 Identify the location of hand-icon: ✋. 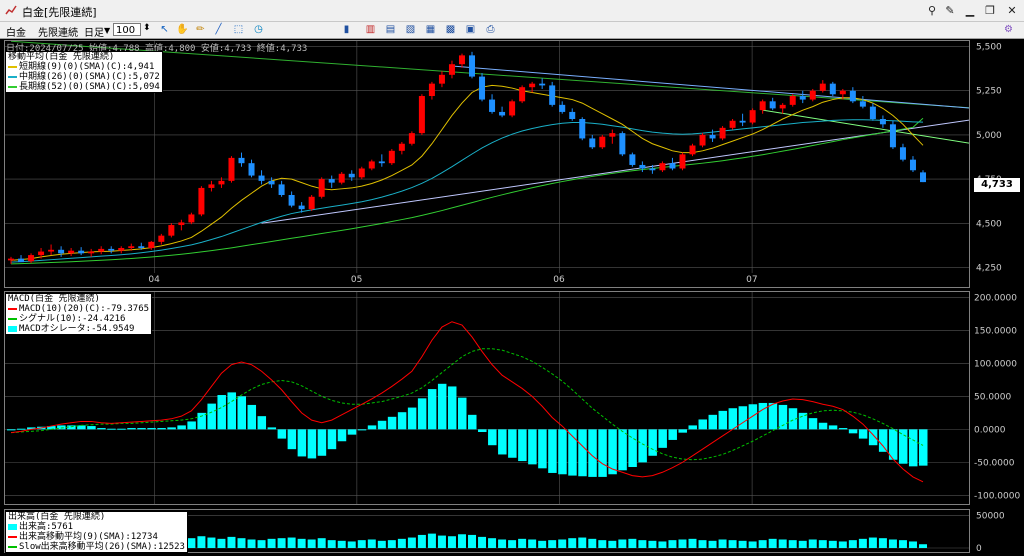
(182, 29).